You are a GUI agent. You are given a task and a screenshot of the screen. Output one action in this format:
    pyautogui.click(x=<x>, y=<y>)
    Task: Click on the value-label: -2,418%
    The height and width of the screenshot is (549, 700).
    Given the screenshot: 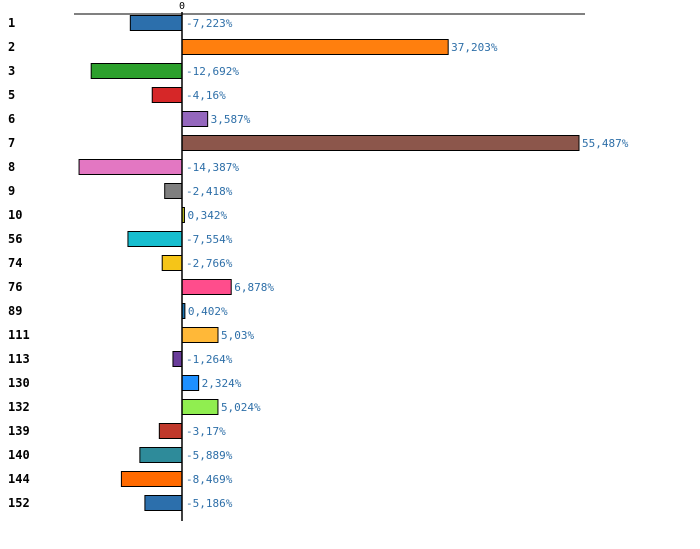 What is the action you would take?
    pyautogui.click(x=209, y=191)
    